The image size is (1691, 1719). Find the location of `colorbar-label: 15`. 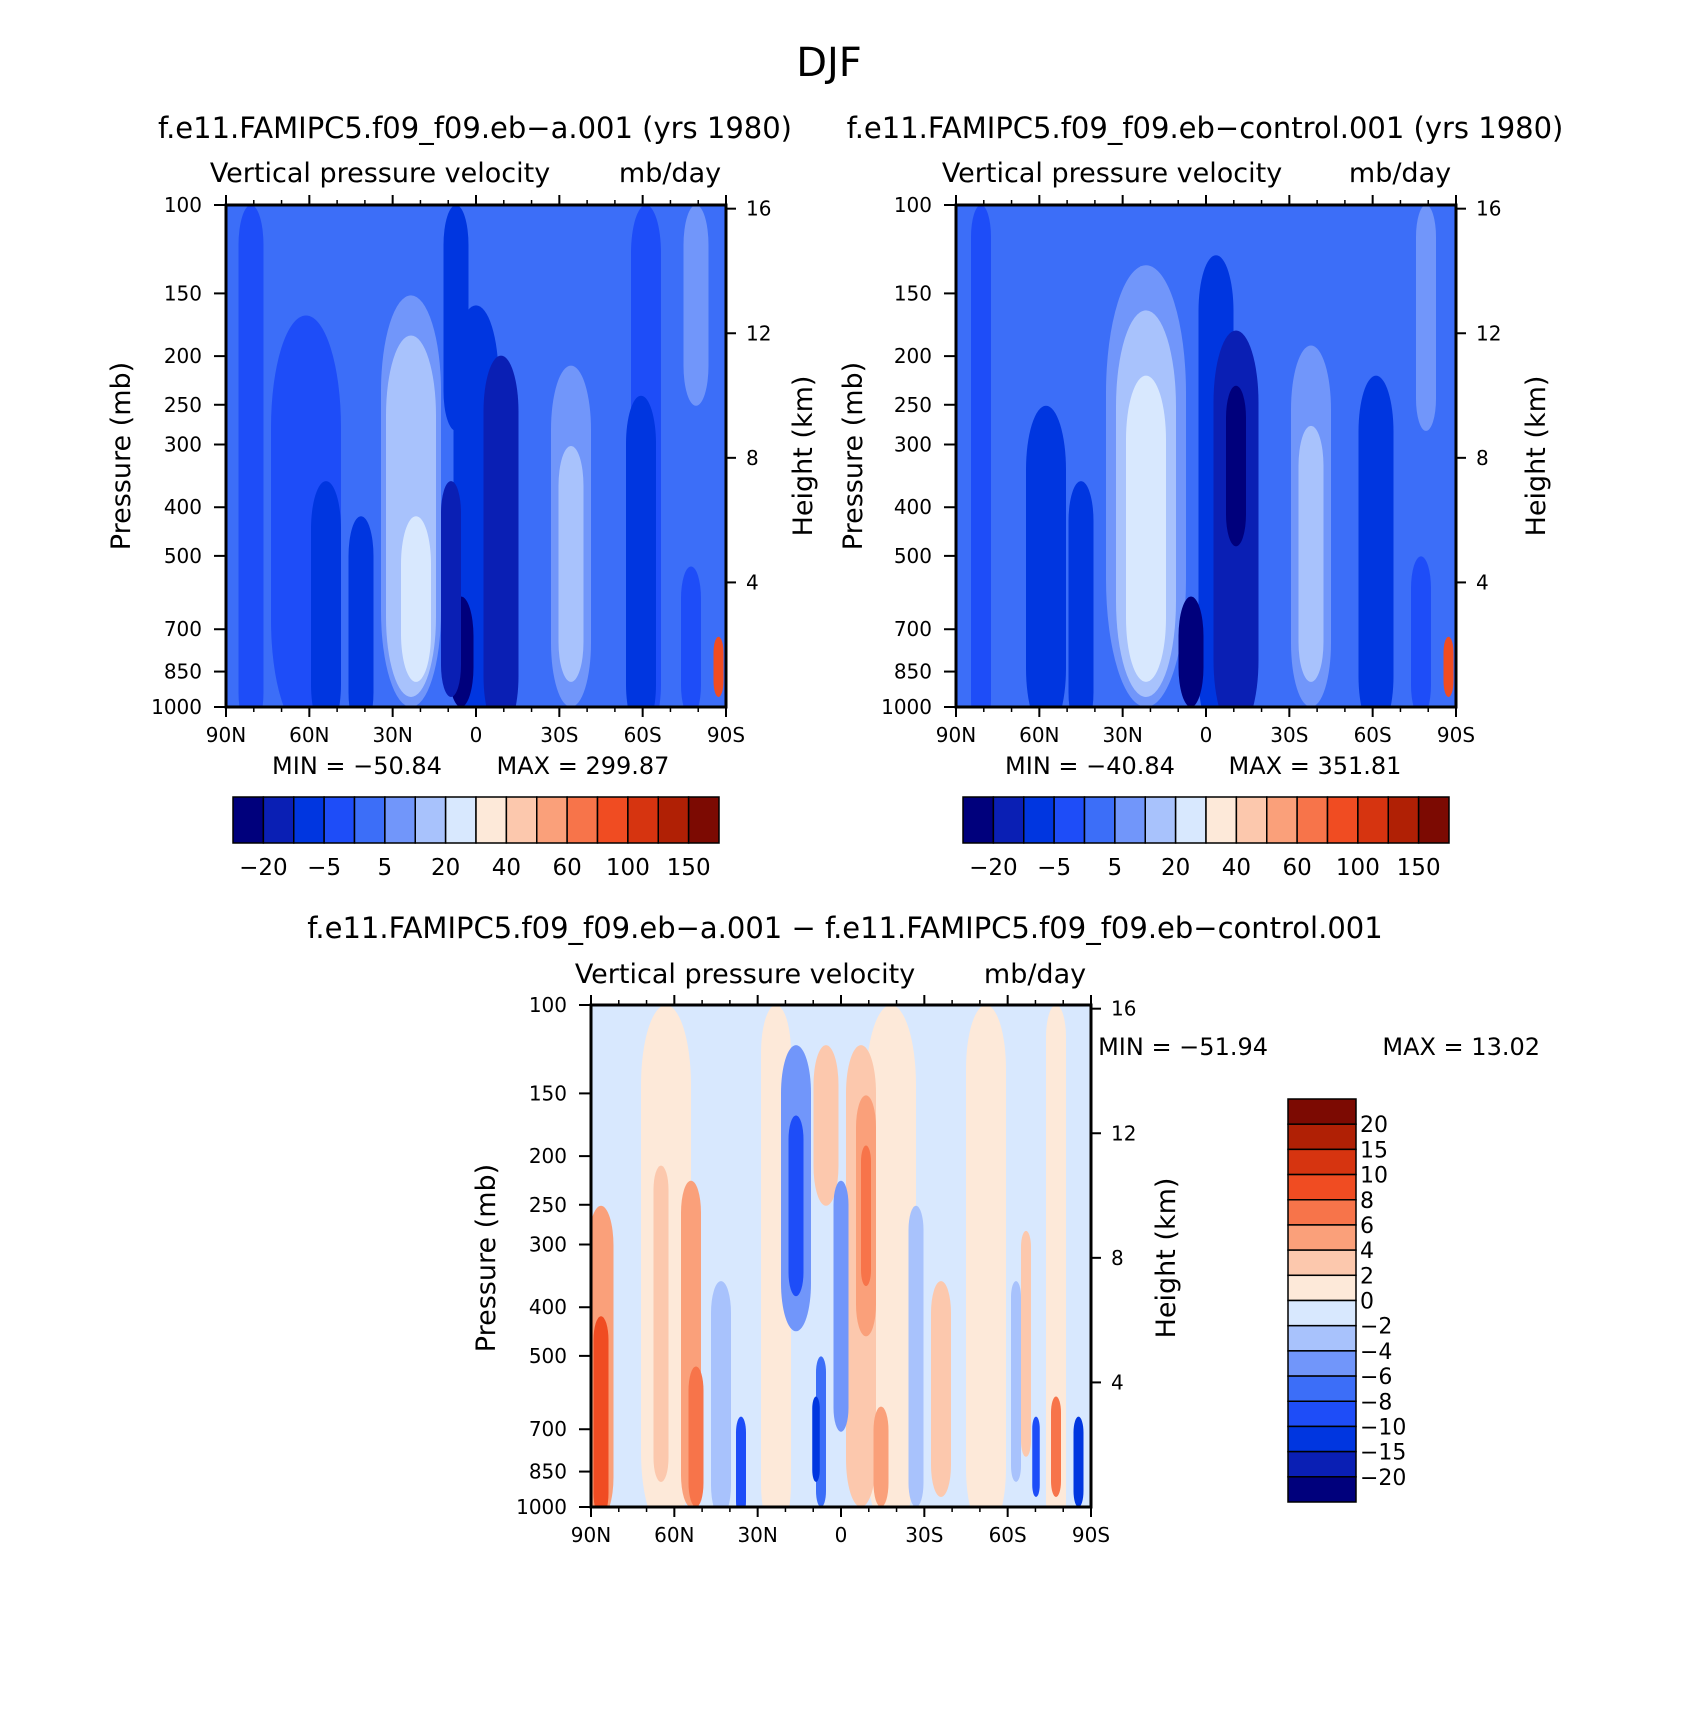

colorbar-label: 15 is located at coordinates (1374, 1150).